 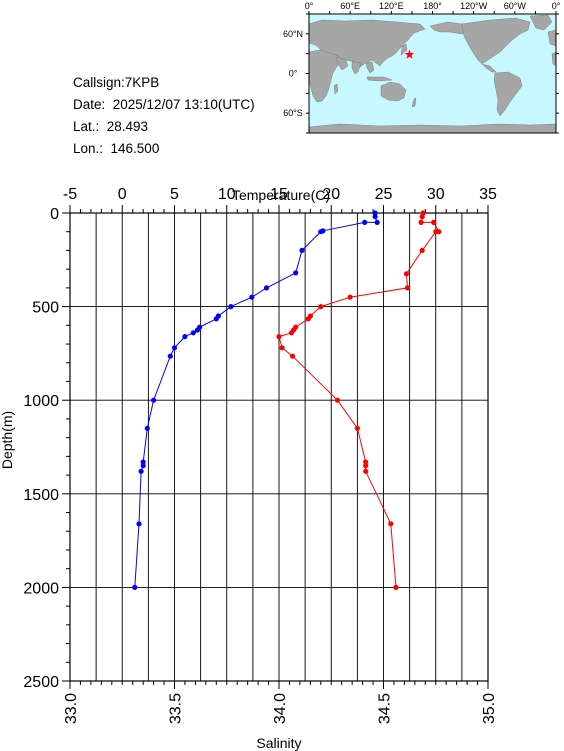 What do you see at coordinates (41, 448) in the screenshot?
I see `depth-tick-labels: 0 500 1000 1500 2000 2500` at bounding box center [41, 448].